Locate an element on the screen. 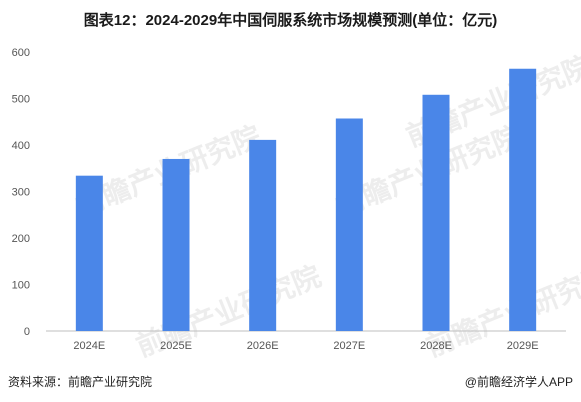 The image size is (581, 402). x-tick-label: 2026E is located at coordinates (263, 346).